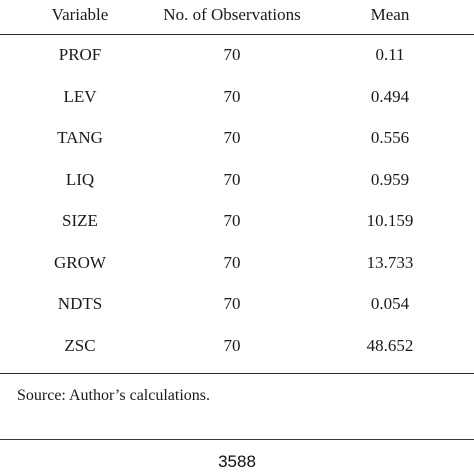 This screenshot has width=474, height=474. I want to click on source-note: Source: Author’s calculations., so click(113, 395).